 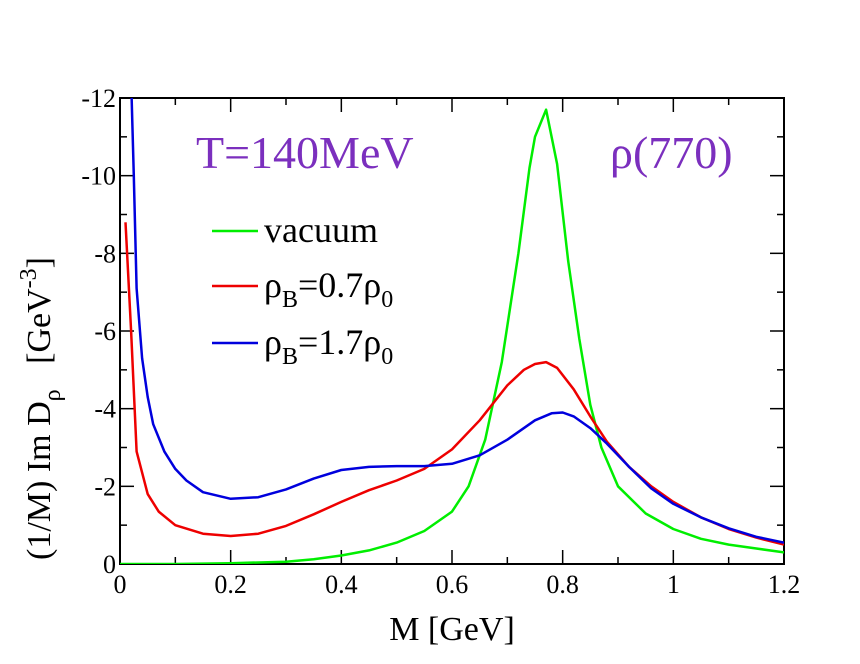 I want to click on y-tick-label: -4, so click(x=105, y=409).